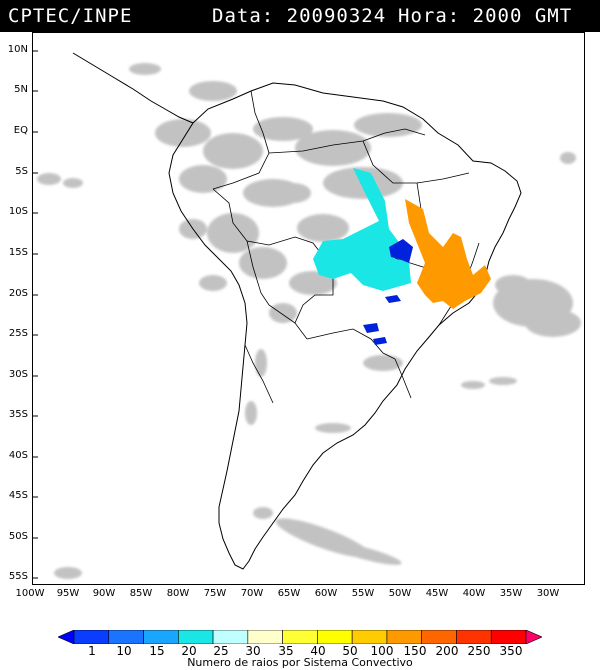 Image resolution: width=600 pixels, height=670 pixels. Describe the element at coordinates (17, 49) in the screenshot. I see `lat-label: 10N` at that location.